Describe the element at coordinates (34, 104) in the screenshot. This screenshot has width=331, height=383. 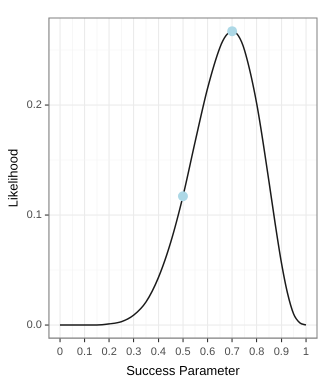
I see `y-tick-label: 0.2` at that location.